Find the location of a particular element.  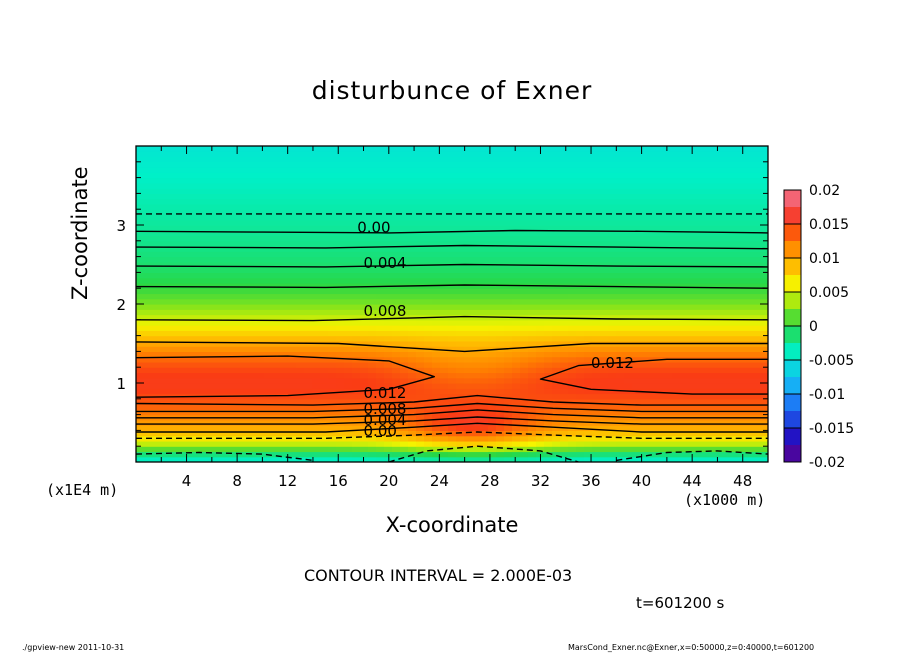

contour-line is located at coordinates (452, 247).